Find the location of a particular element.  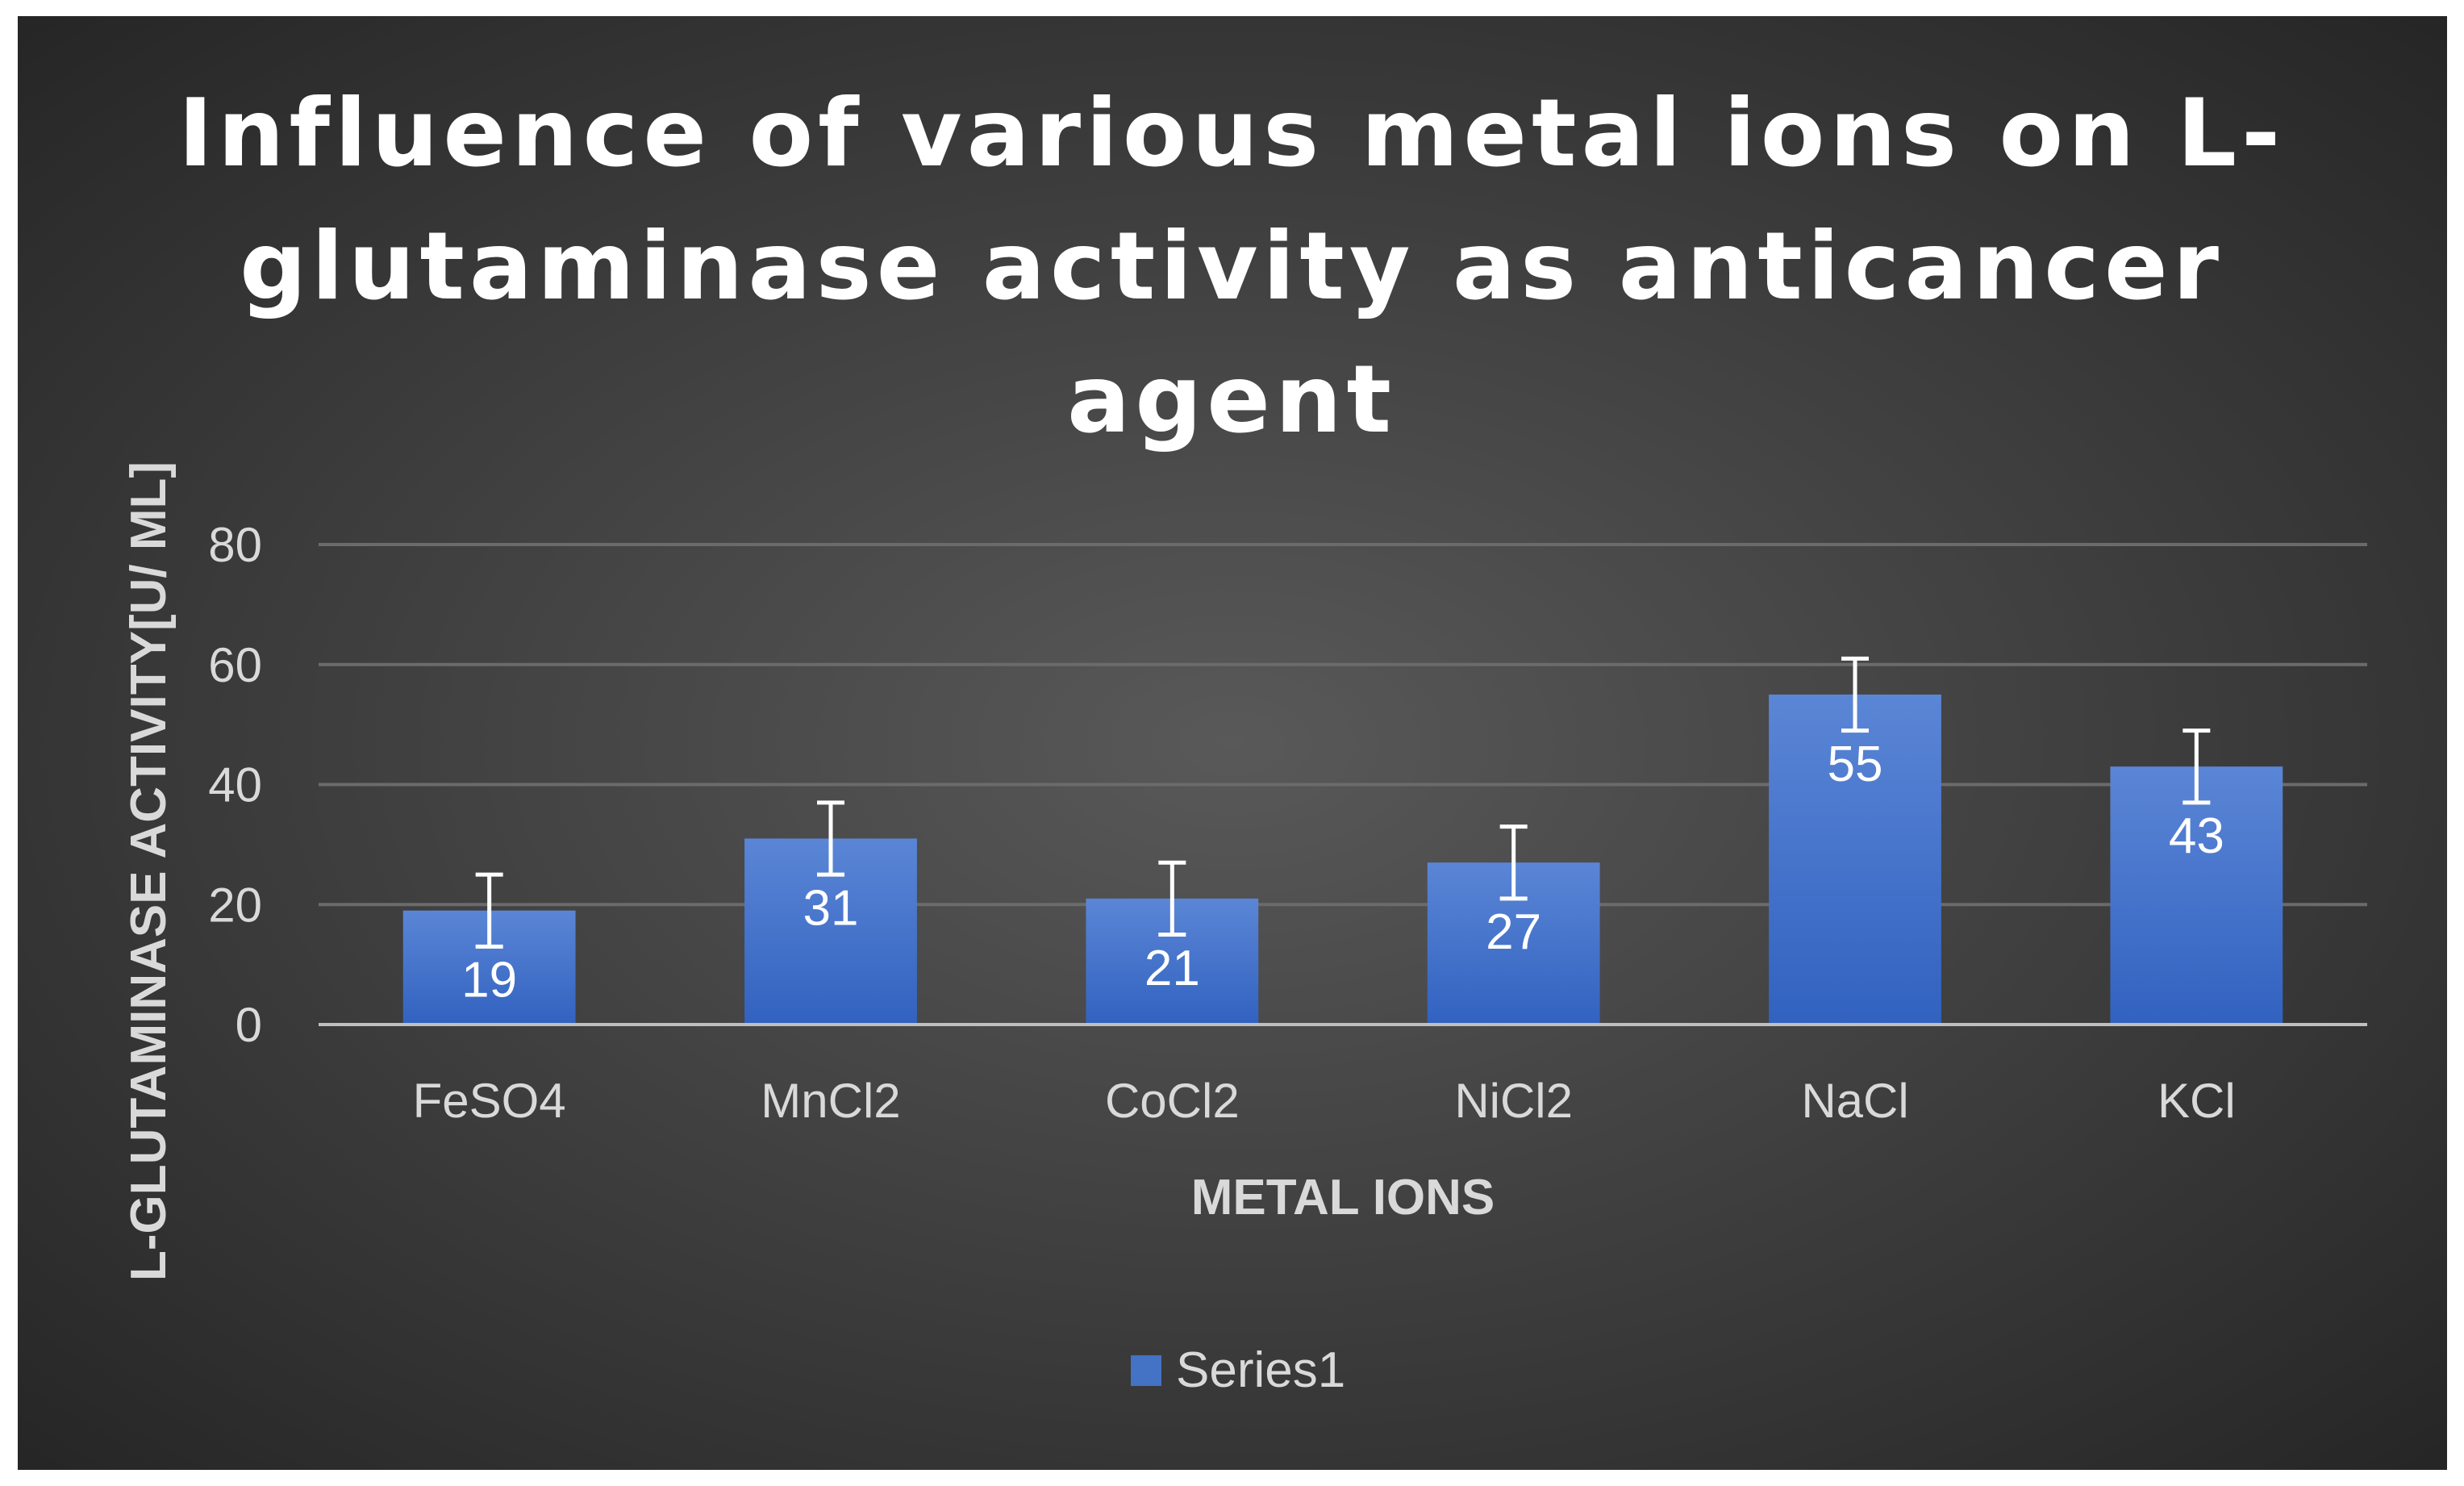

x-tick-label: NiCl2 is located at coordinates (1513, 1101).